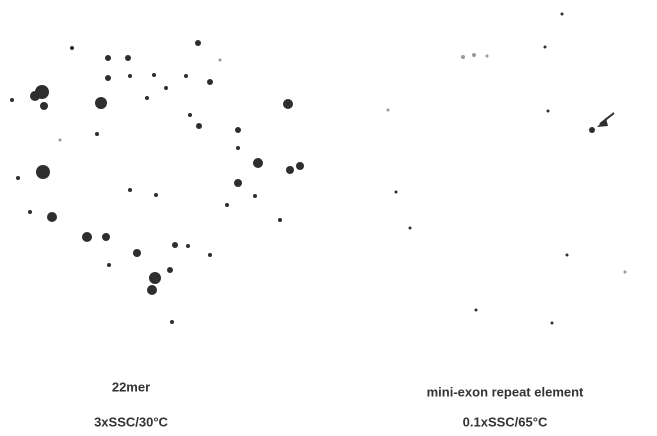  I want to click on panel-condition: 3xSSC/30°C, so click(131, 421).